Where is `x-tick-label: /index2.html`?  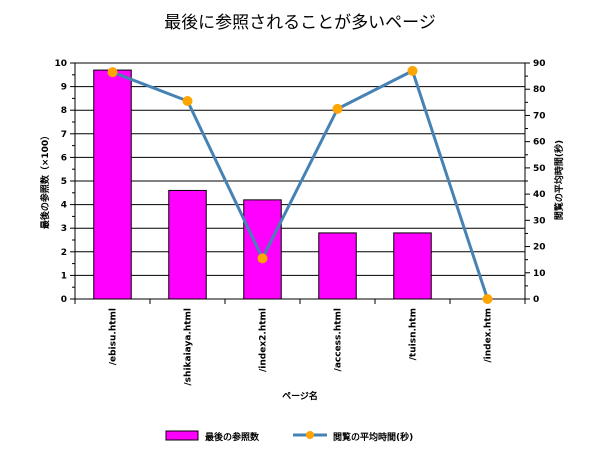 x-tick-label: /index2.html is located at coordinates (264, 340).